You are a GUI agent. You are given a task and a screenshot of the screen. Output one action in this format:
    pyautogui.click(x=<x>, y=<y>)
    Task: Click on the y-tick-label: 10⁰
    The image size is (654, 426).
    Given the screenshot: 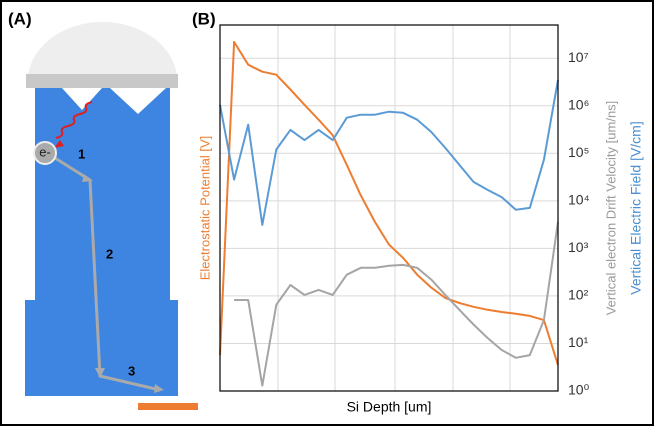 What is the action you would take?
    pyautogui.click(x=579, y=390)
    